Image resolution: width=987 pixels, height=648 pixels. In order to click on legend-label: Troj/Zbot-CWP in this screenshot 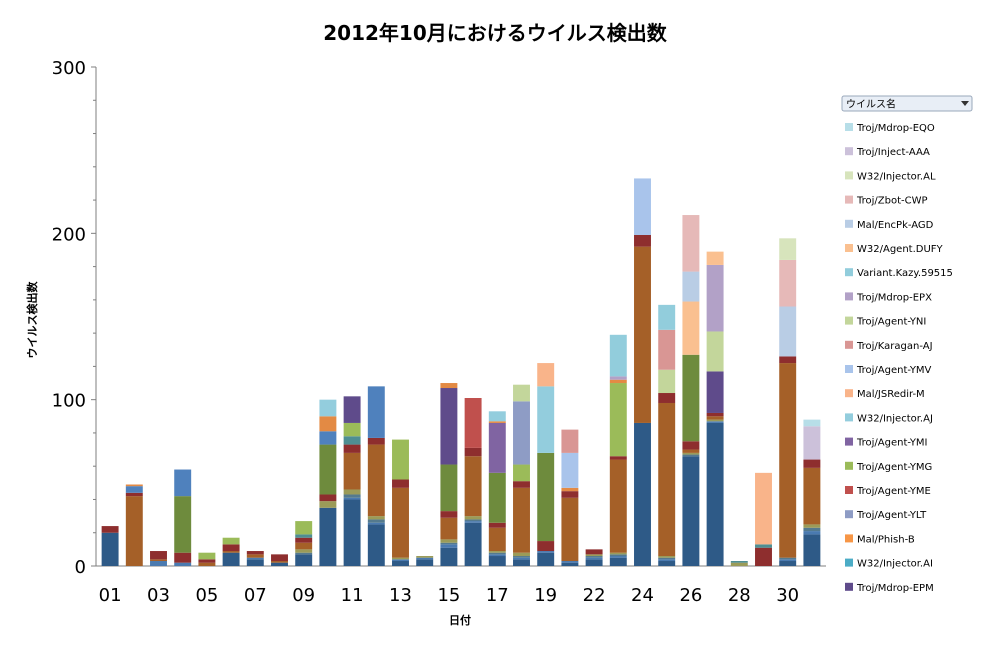, I will do `click(892, 201)`.